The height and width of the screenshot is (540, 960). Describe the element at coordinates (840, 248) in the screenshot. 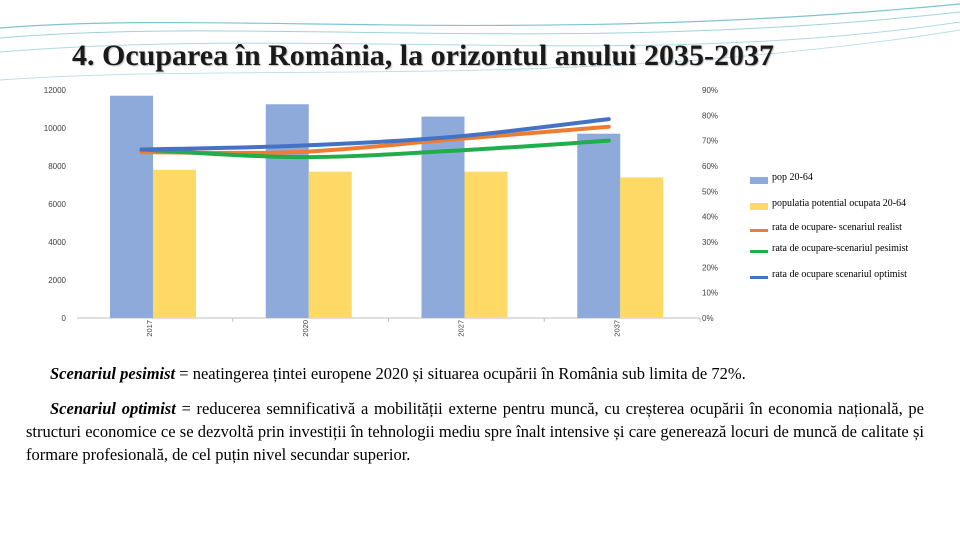

I see `legend-label-pesimist: rata de ocupare-scenariul pesimist` at that location.